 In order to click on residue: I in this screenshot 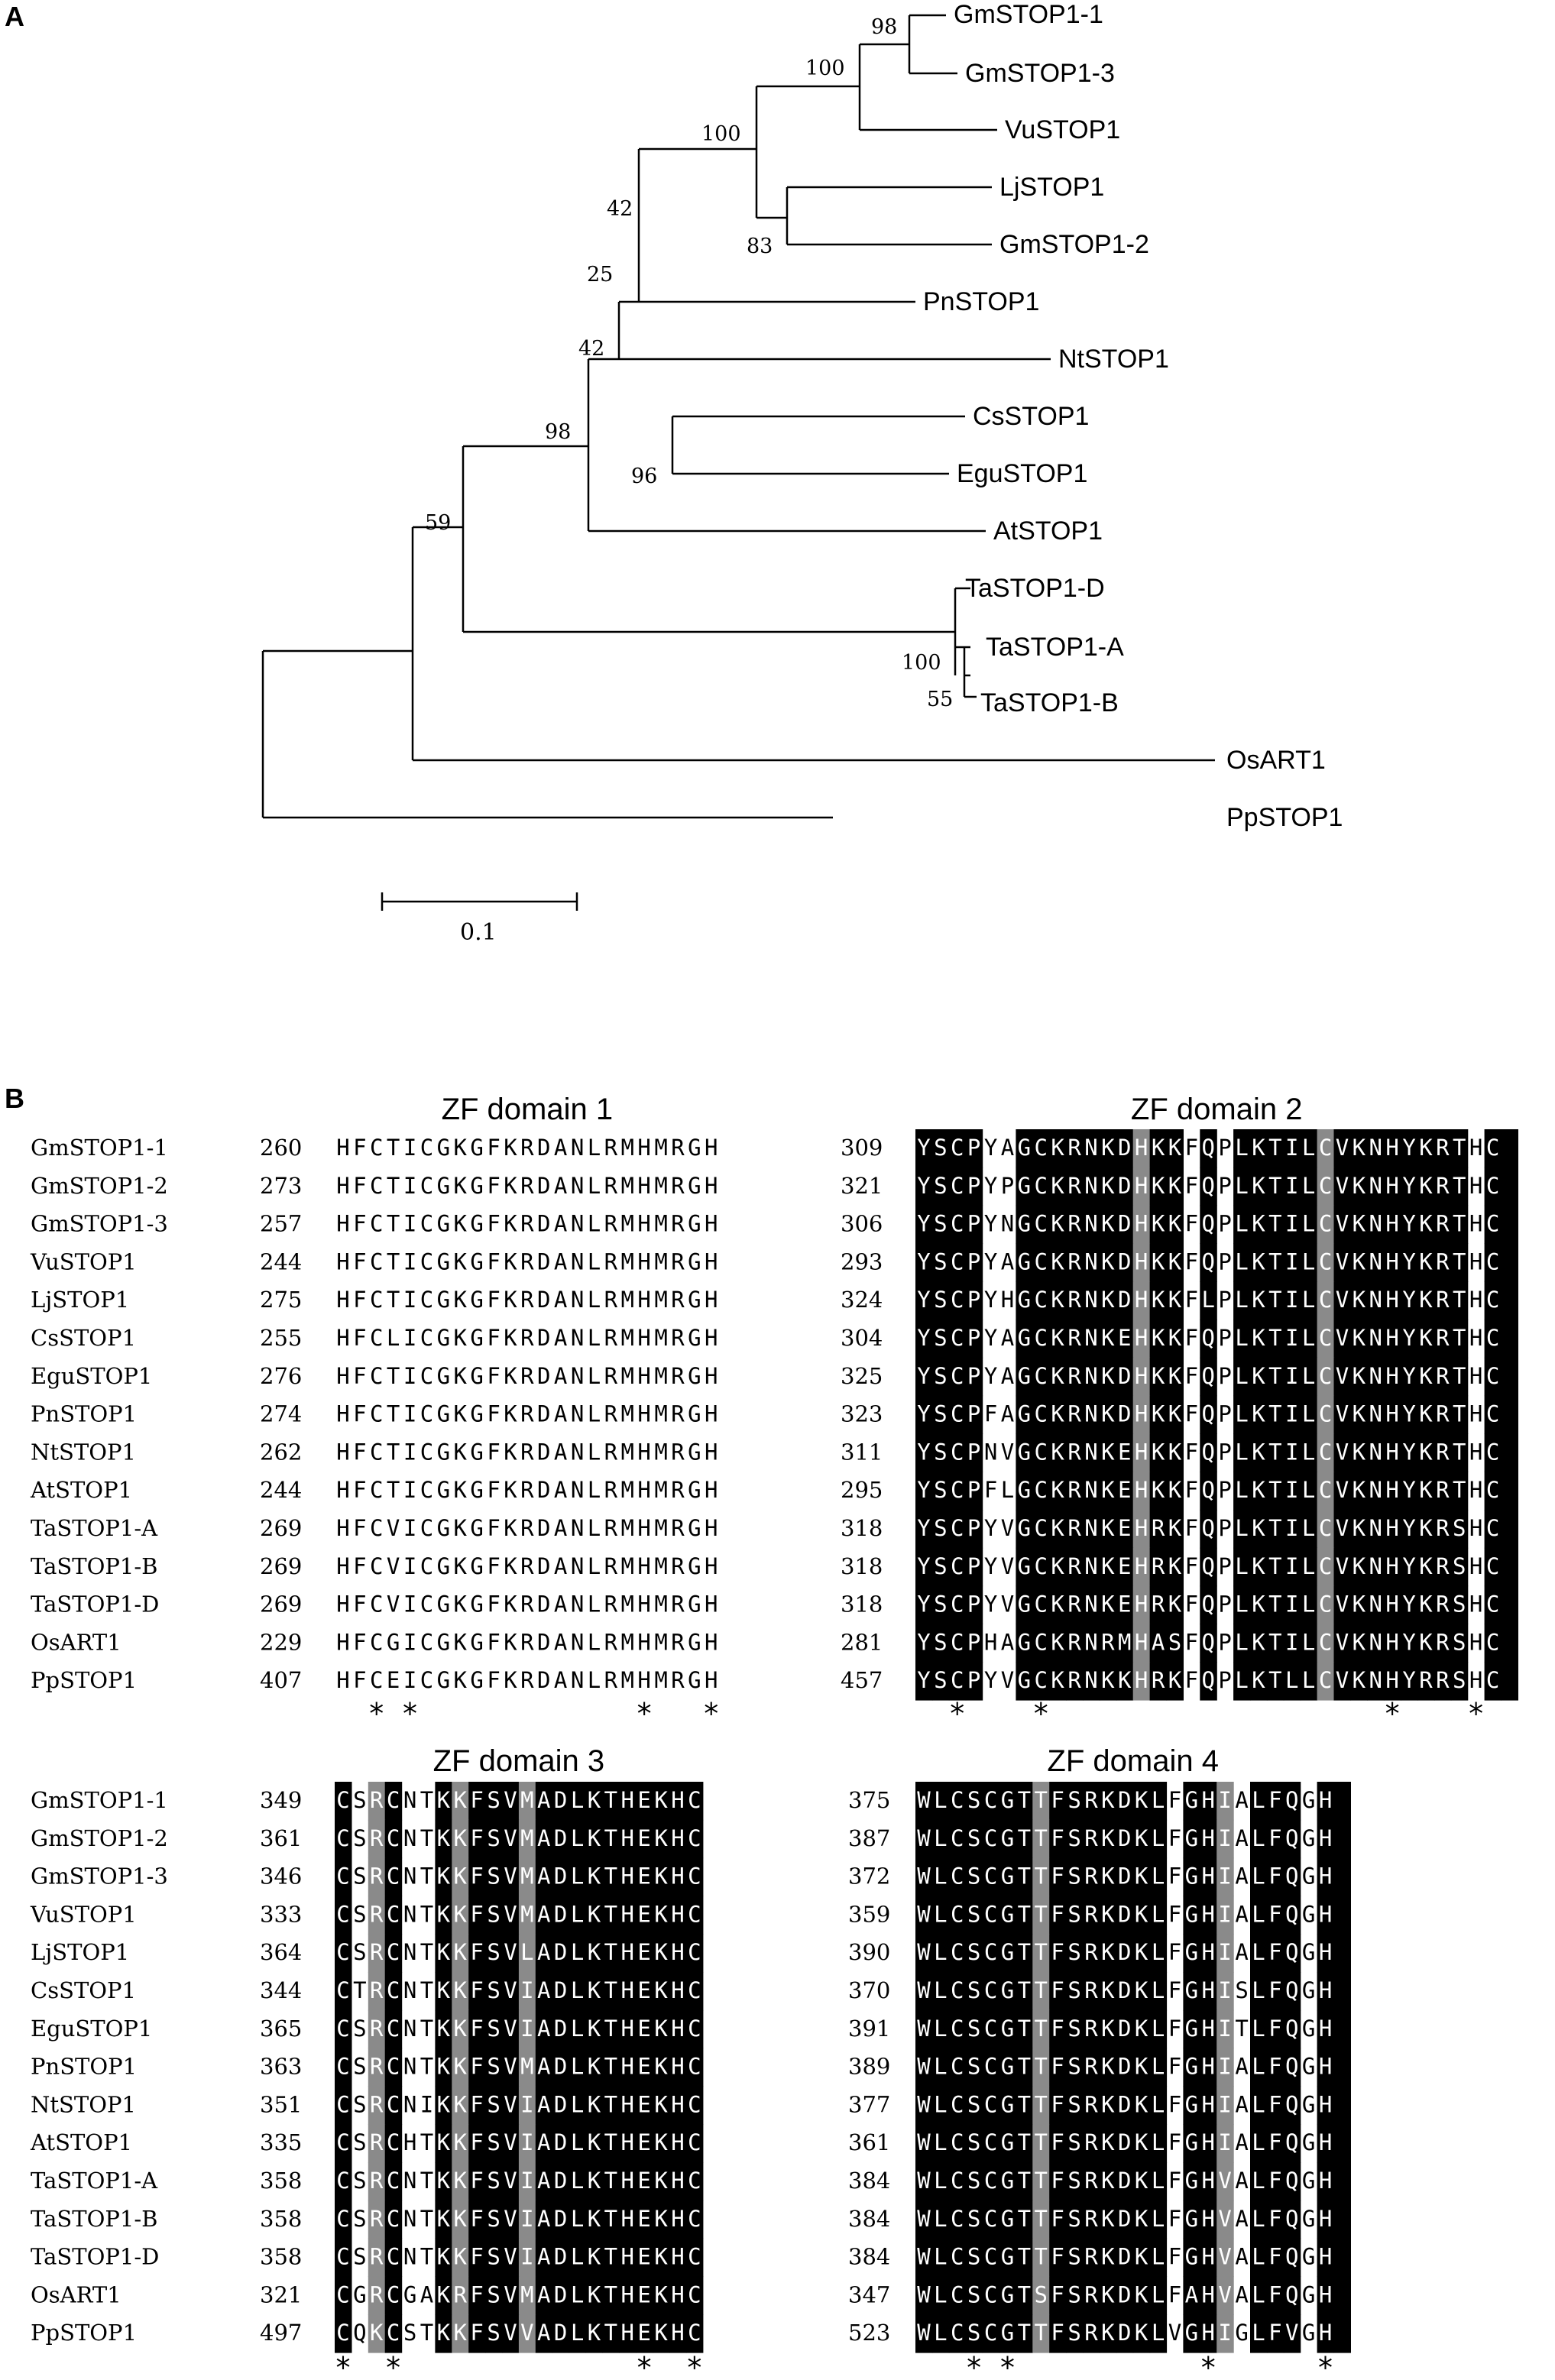, I will do `click(409, 1261)`.